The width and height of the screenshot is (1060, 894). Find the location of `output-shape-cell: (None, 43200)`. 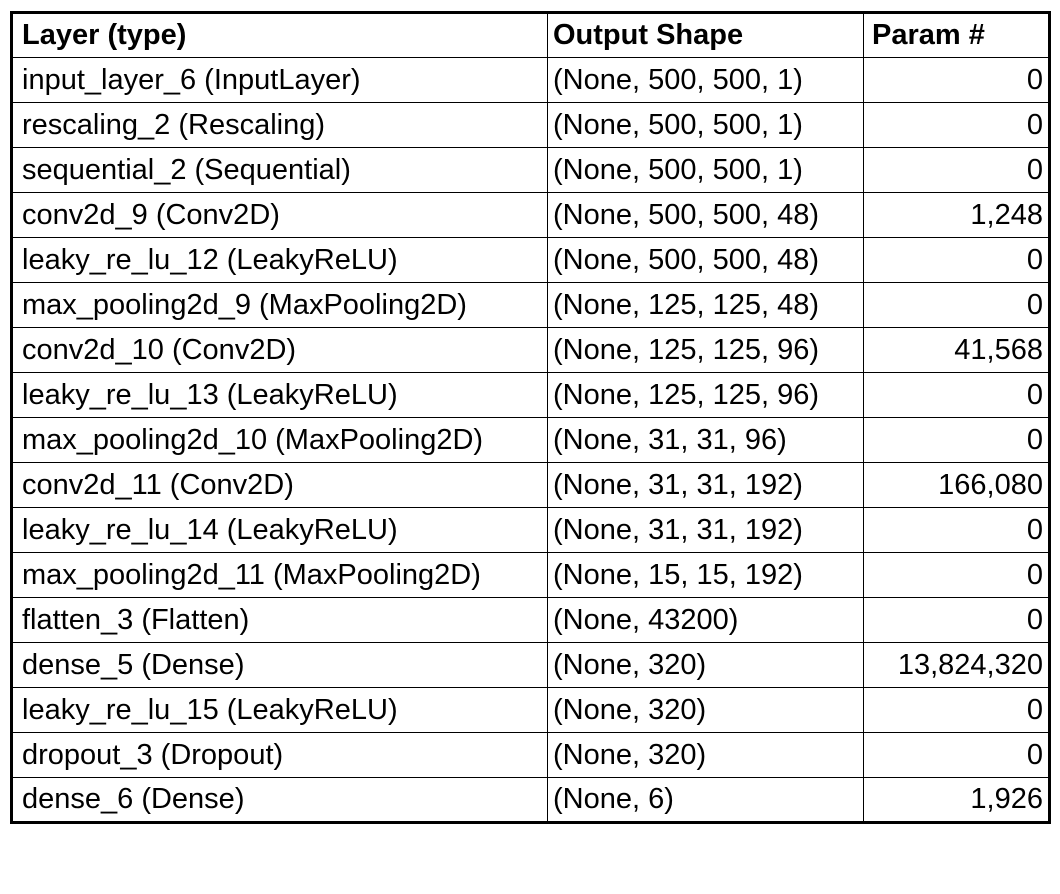

output-shape-cell: (None, 43200) is located at coordinates (705, 620).